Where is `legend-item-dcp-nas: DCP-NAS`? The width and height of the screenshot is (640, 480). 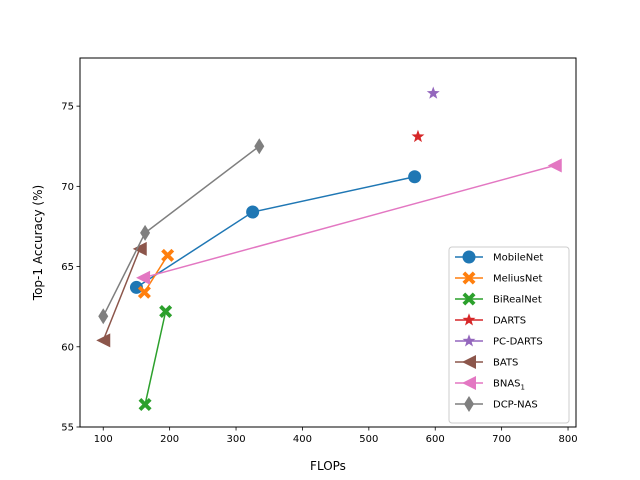
legend-item-dcp-nas: DCP-NAS is located at coordinates (496, 404).